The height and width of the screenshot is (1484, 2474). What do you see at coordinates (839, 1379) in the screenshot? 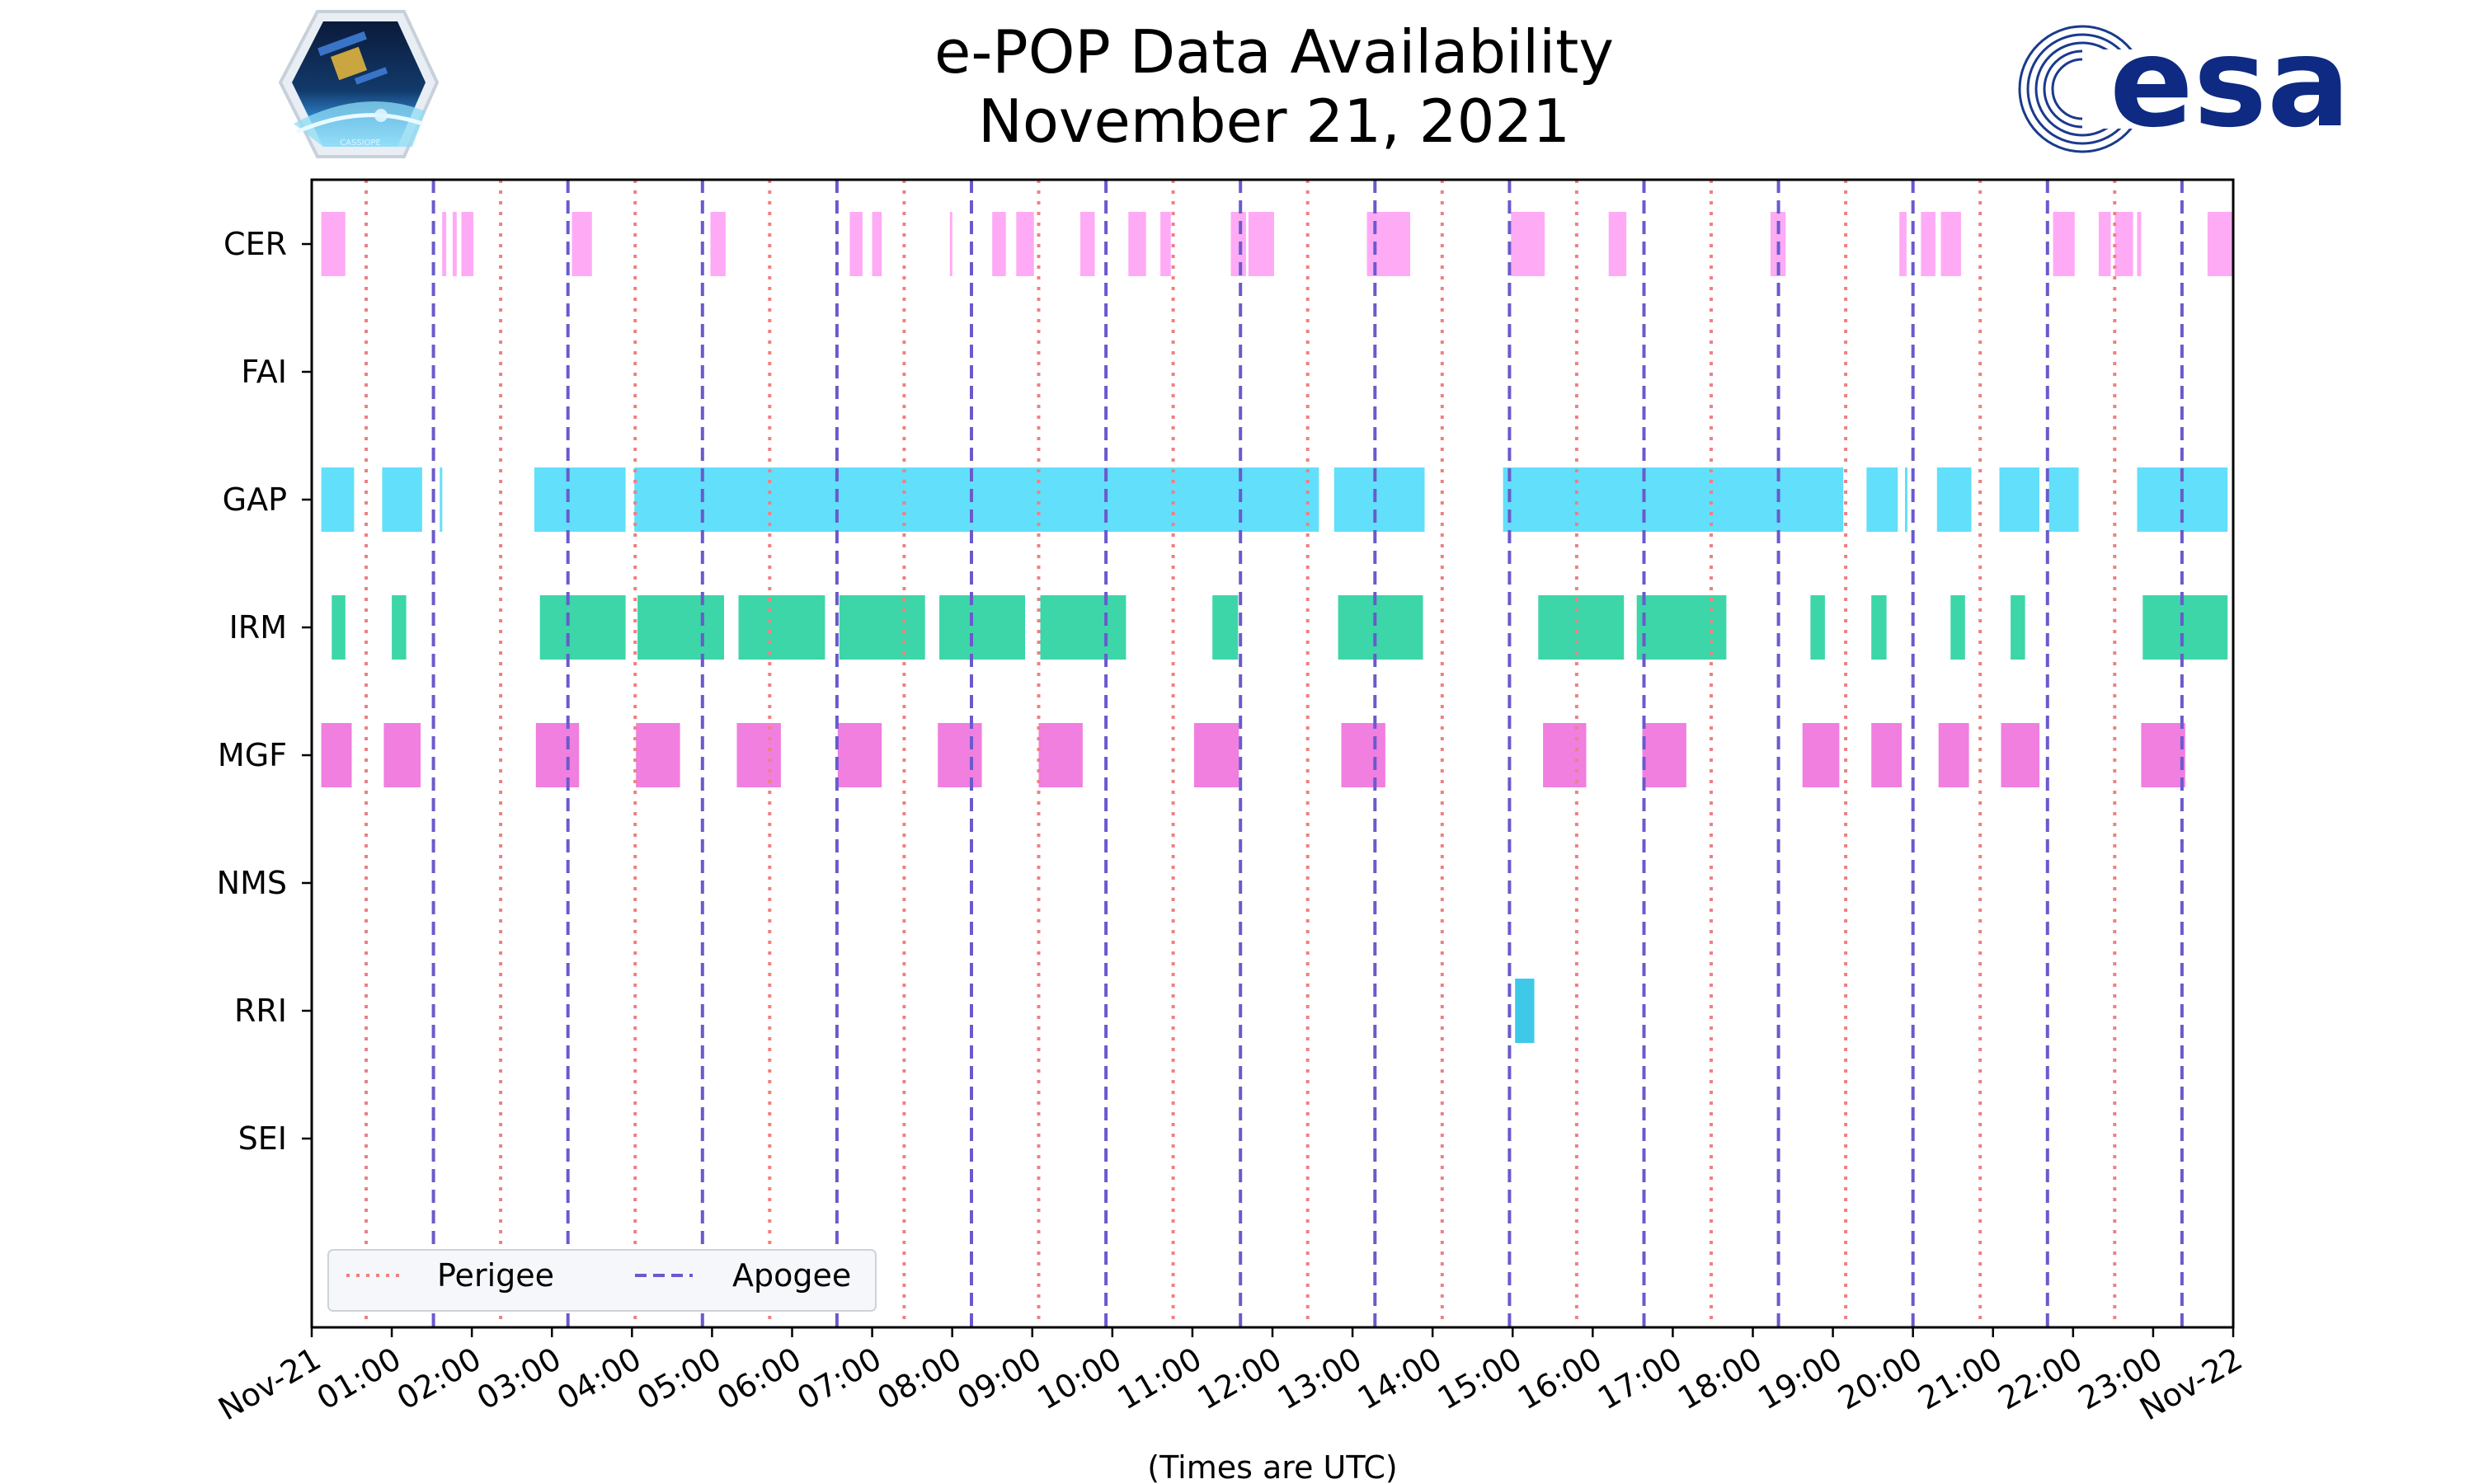
I see `x-tick-label-7: 07:00` at bounding box center [839, 1379].